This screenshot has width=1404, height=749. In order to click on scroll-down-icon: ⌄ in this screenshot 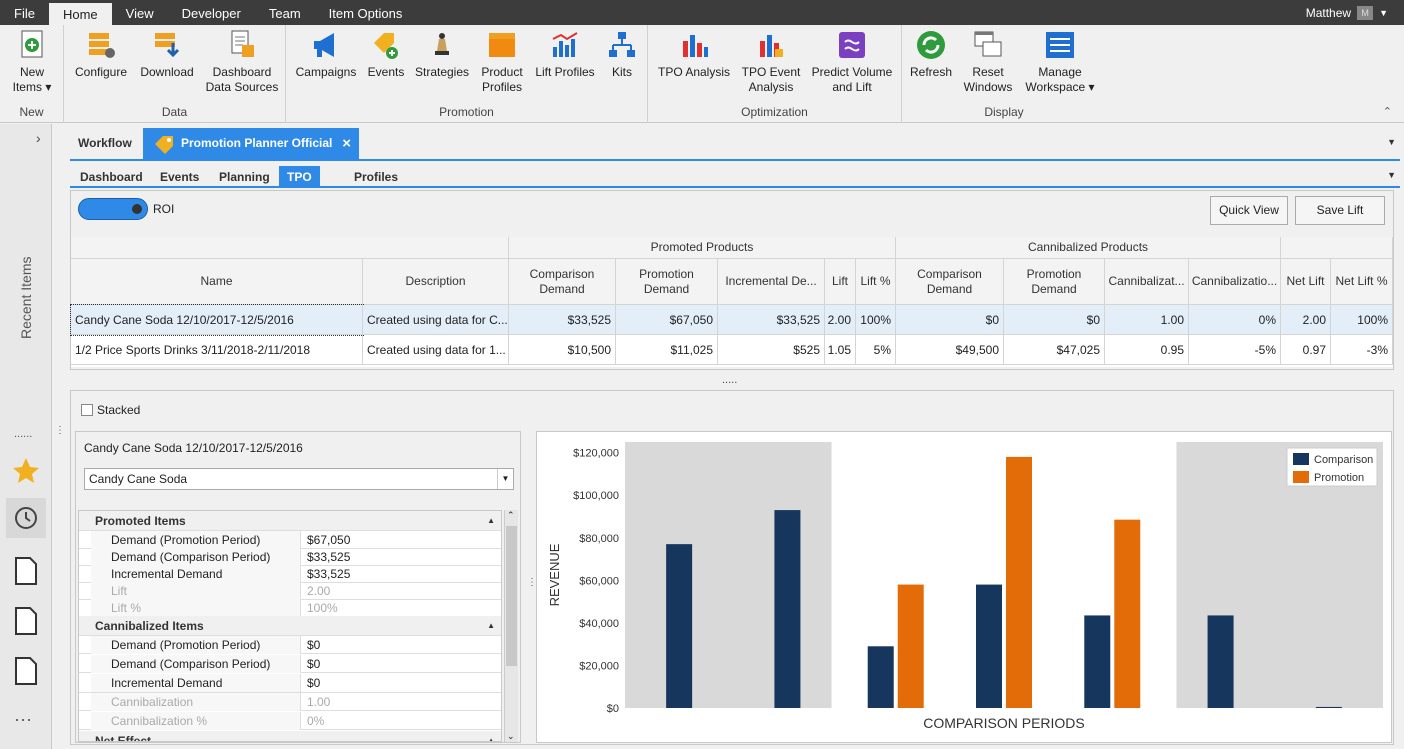, I will do `click(511, 736)`.